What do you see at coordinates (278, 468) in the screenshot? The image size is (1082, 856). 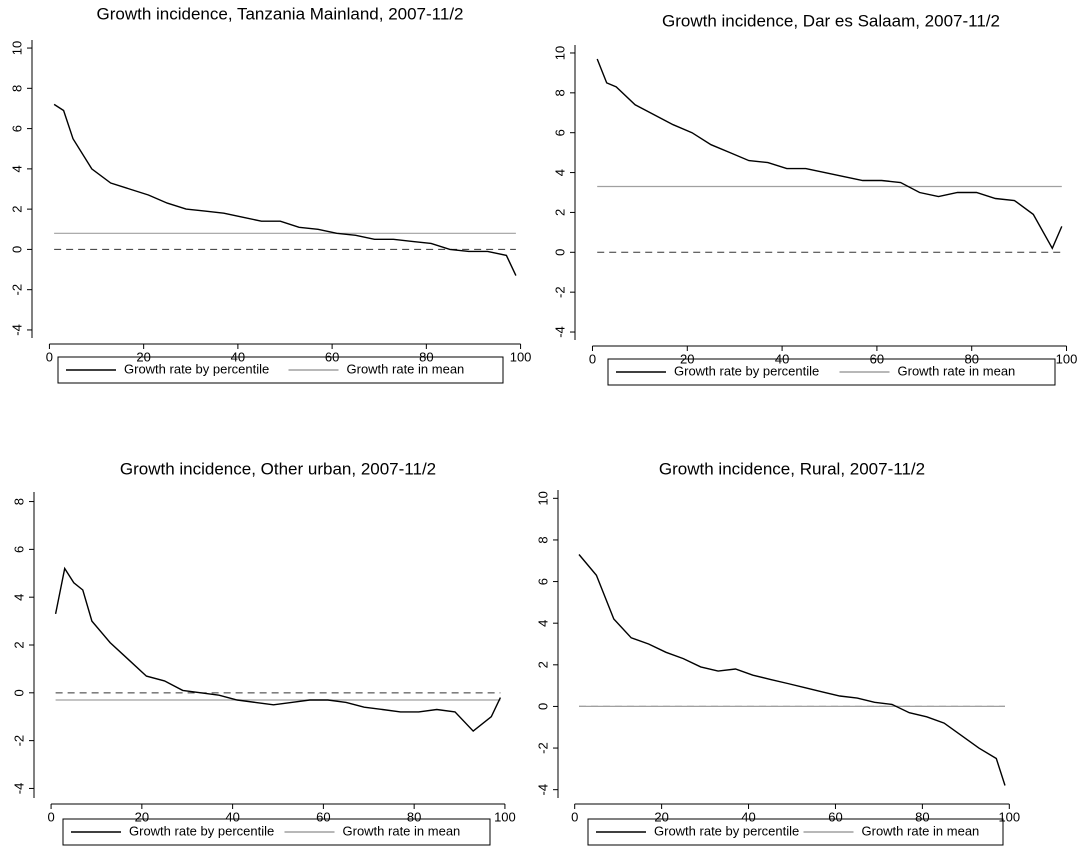 I see `chart-title: Growth incidence, Other urban, 2007-11/2` at bounding box center [278, 468].